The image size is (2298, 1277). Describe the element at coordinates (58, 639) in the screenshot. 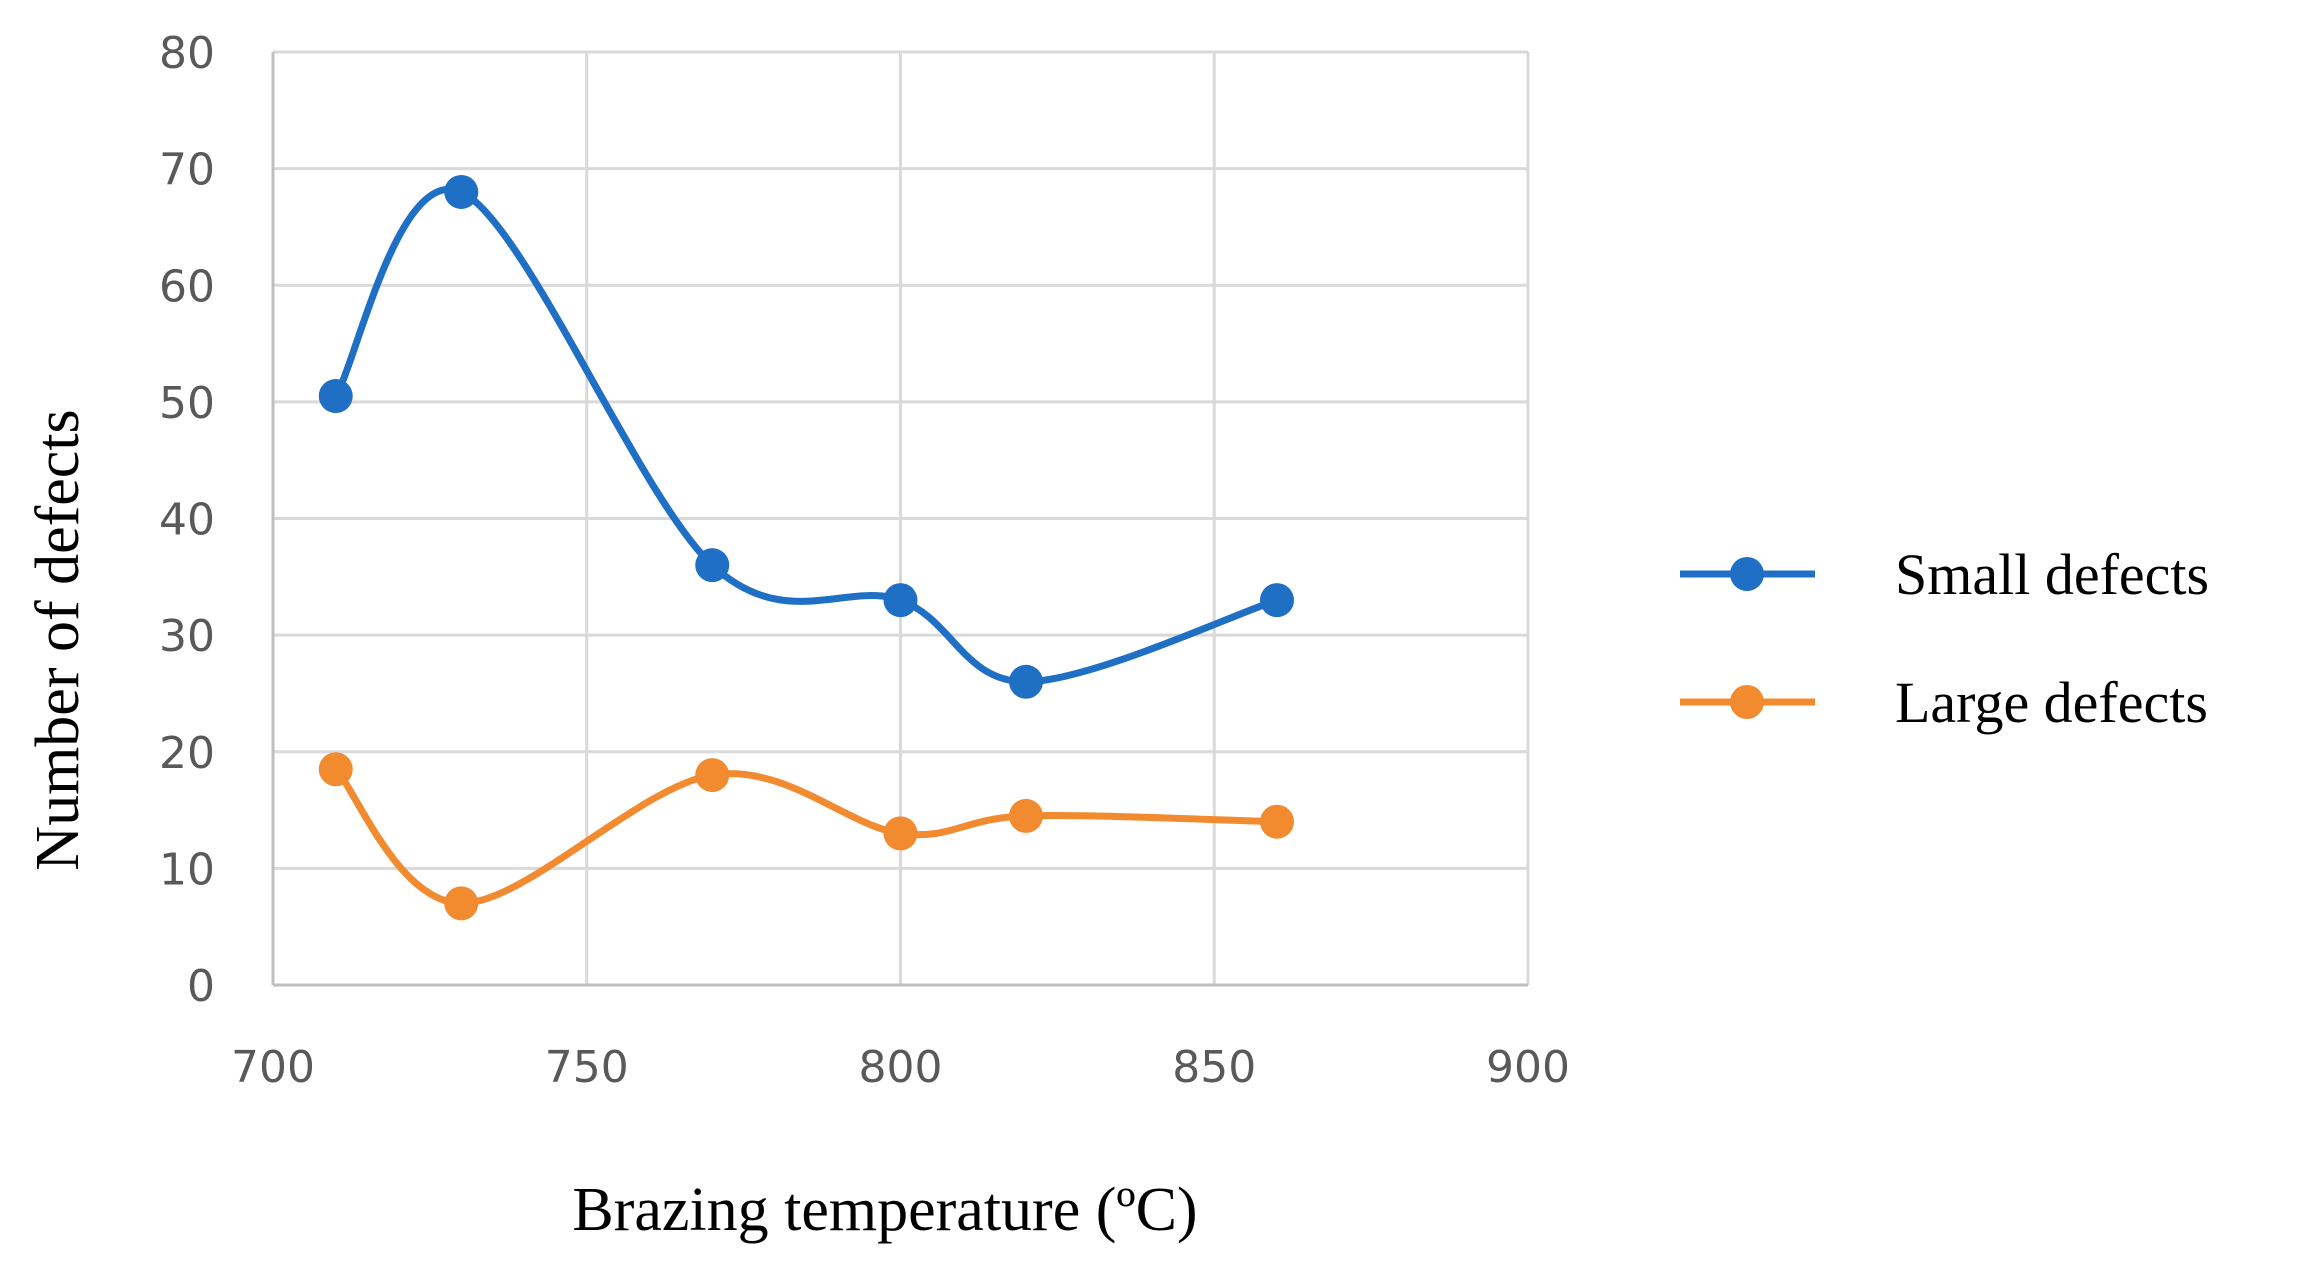

I see `y-axis-title: Number of defects` at that location.